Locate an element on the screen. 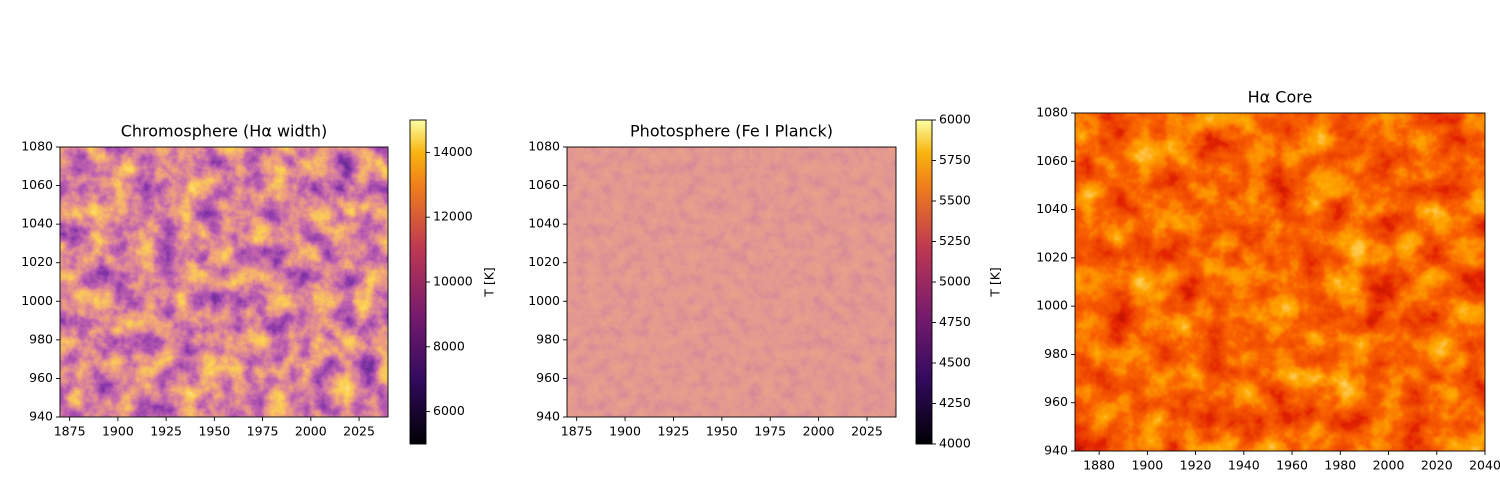 The height and width of the screenshot is (500, 1500). colorbar-tick-label: 5250 is located at coordinates (955, 240).